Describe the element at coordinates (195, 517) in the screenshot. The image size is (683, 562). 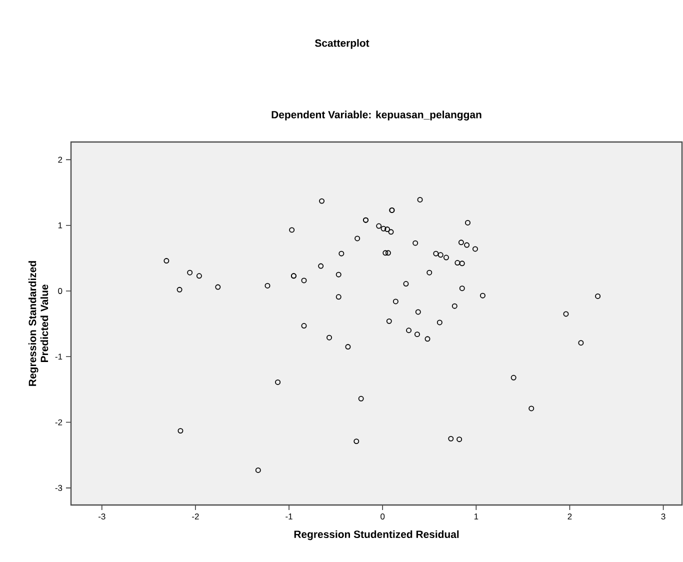
I see `x-tick-label: -2` at that location.